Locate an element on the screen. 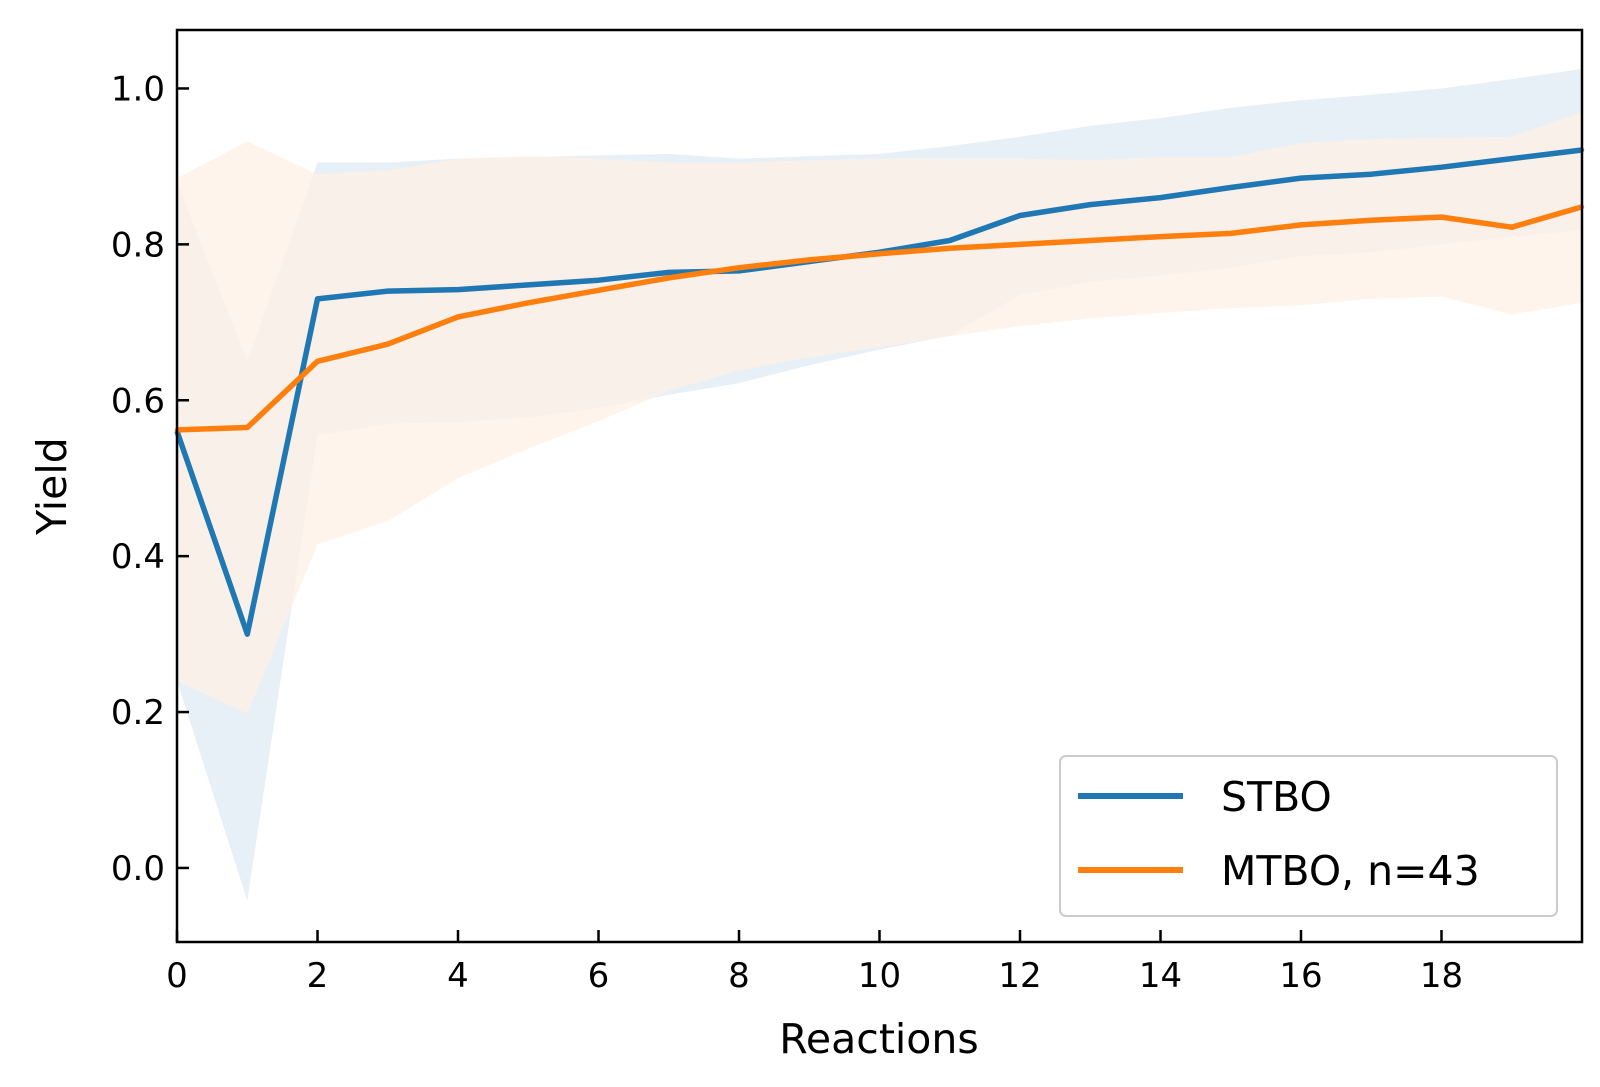 The image size is (1600, 1087). x-tick-label: 10 is located at coordinates (879, 976).